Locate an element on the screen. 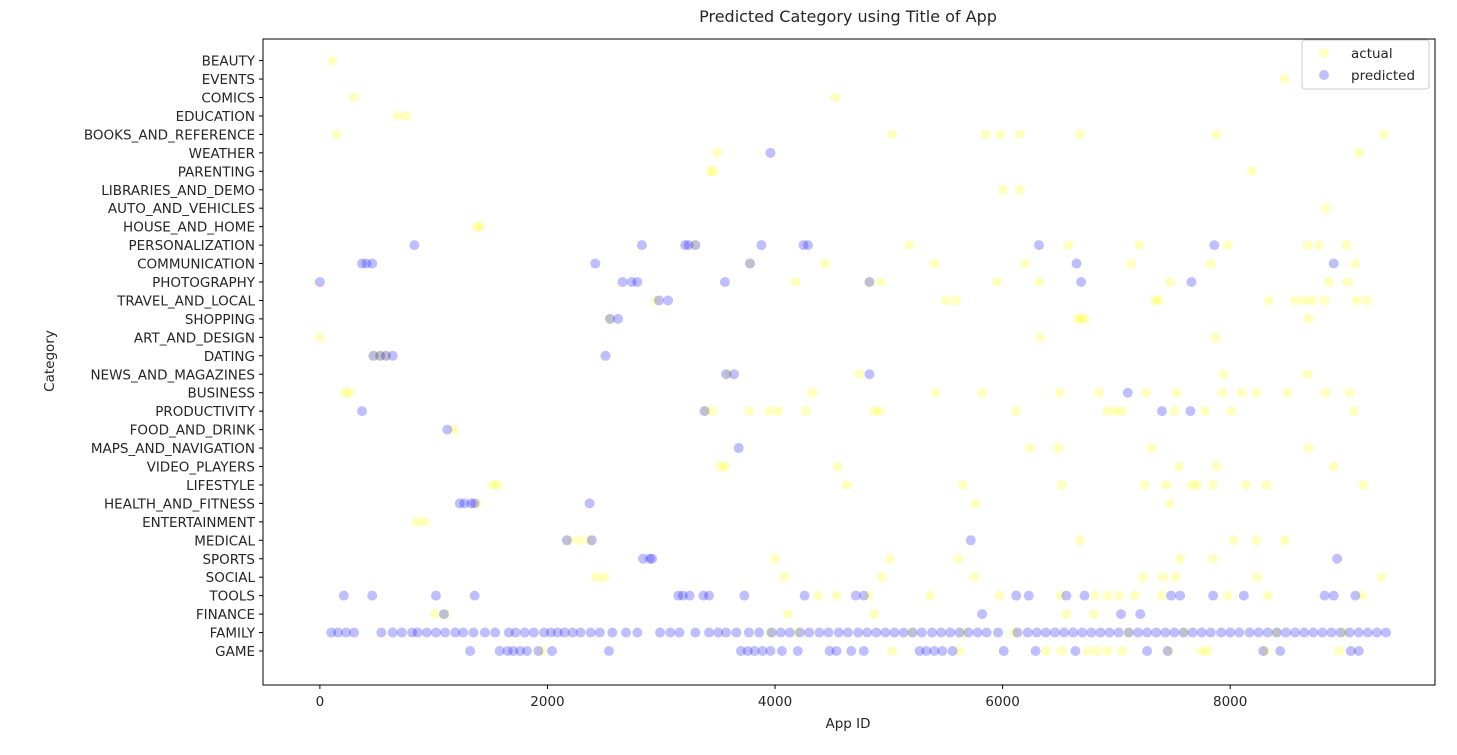 This screenshot has height=755, width=1457. legend-label-predicted: predicted is located at coordinates (1383, 76).